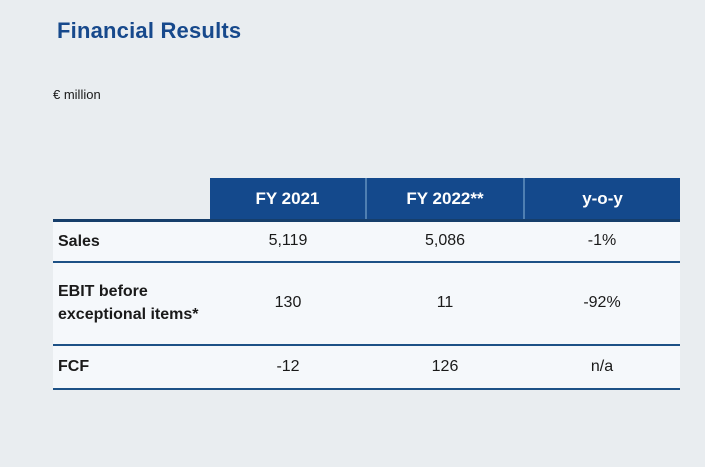 This screenshot has height=467, width=705. Describe the element at coordinates (149, 30) in the screenshot. I see `page-title: Financial Results` at that location.